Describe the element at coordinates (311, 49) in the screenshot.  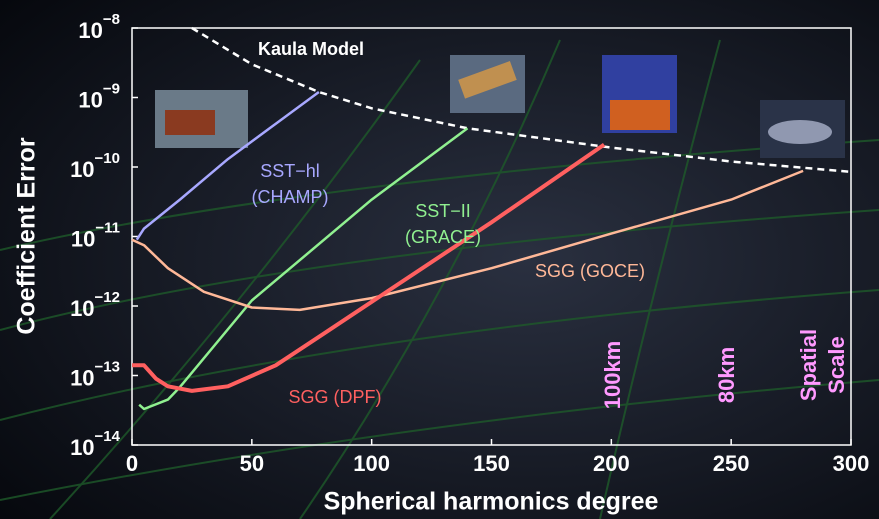
I see `annotation: Kaula Model` at that location.